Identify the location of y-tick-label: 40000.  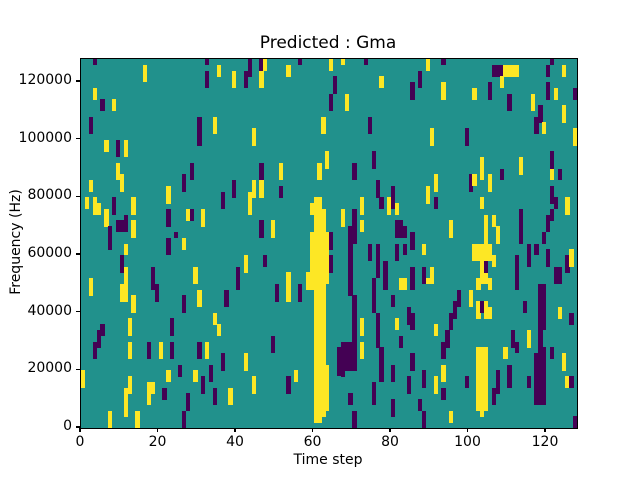
(49, 310).